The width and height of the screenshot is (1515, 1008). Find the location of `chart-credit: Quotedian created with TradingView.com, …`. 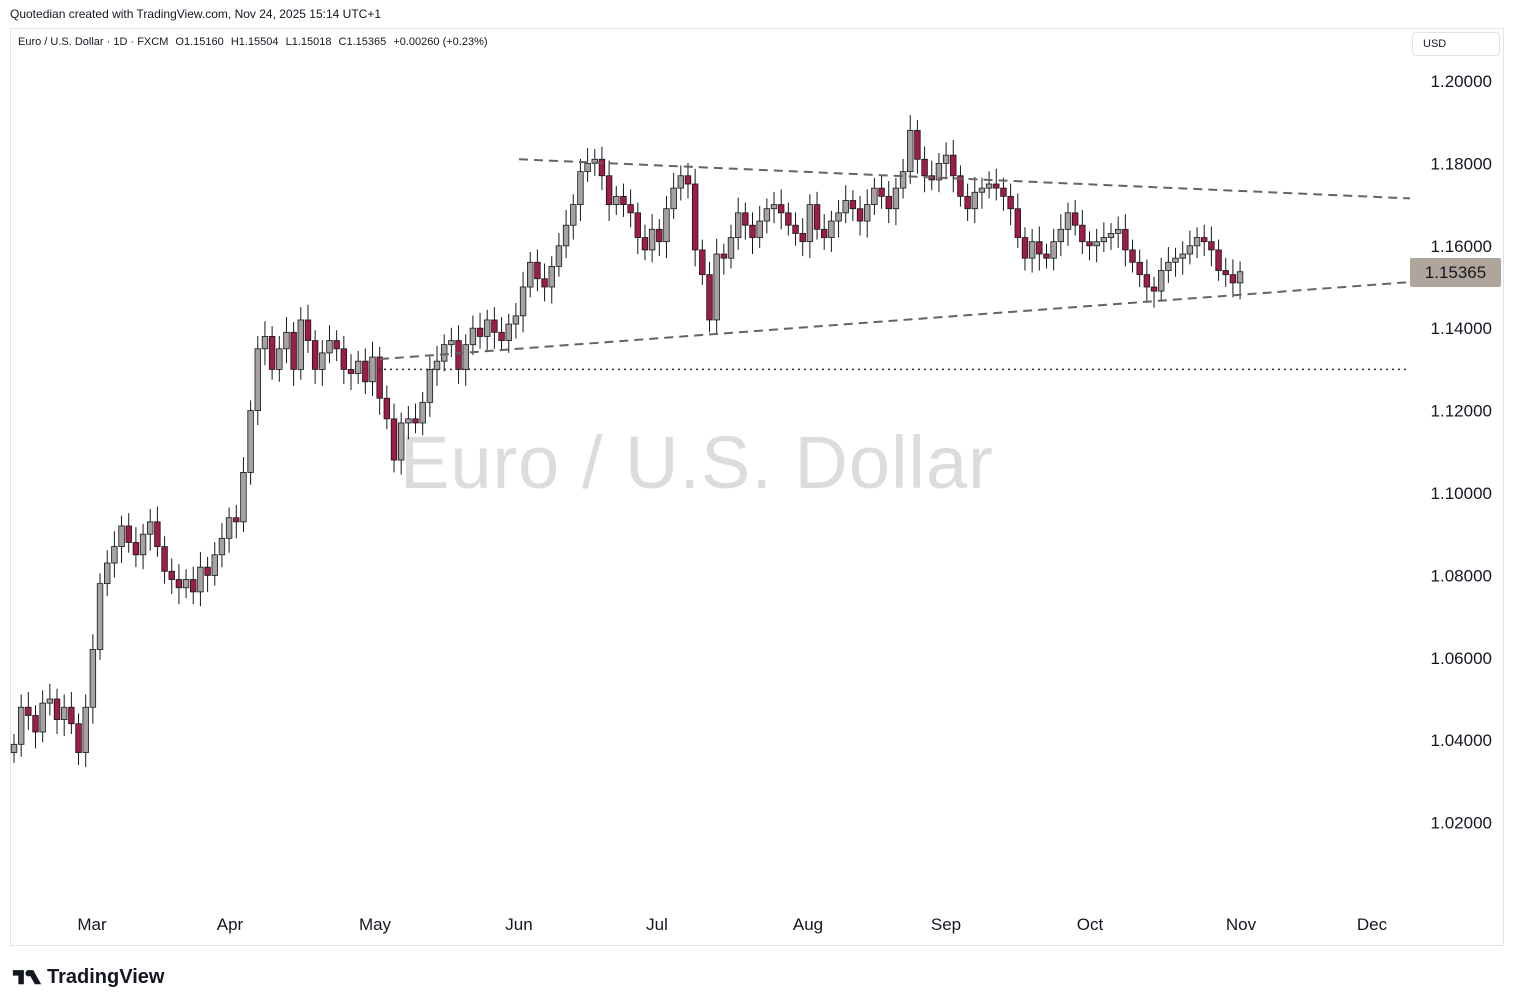

chart-credit: Quotedian created with TradingView.com, … is located at coordinates (195, 14).